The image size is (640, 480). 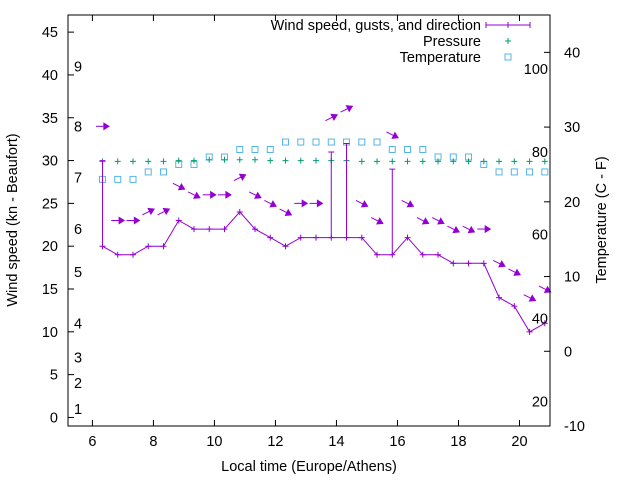 What do you see at coordinates (78, 324) in the screenshot?
I see `beaufort-label: 4` at bounding box center [78, 324].